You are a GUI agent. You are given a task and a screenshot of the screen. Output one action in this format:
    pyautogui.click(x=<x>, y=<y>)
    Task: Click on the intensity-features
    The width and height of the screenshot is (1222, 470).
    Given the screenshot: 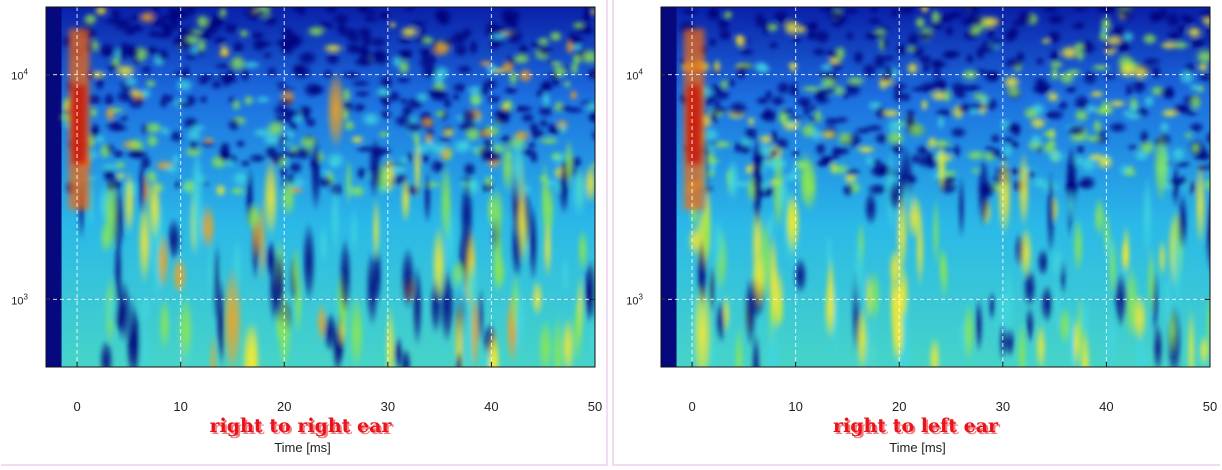 What is the action you would take?
    pyautogui.click(x=698, y=197)
    